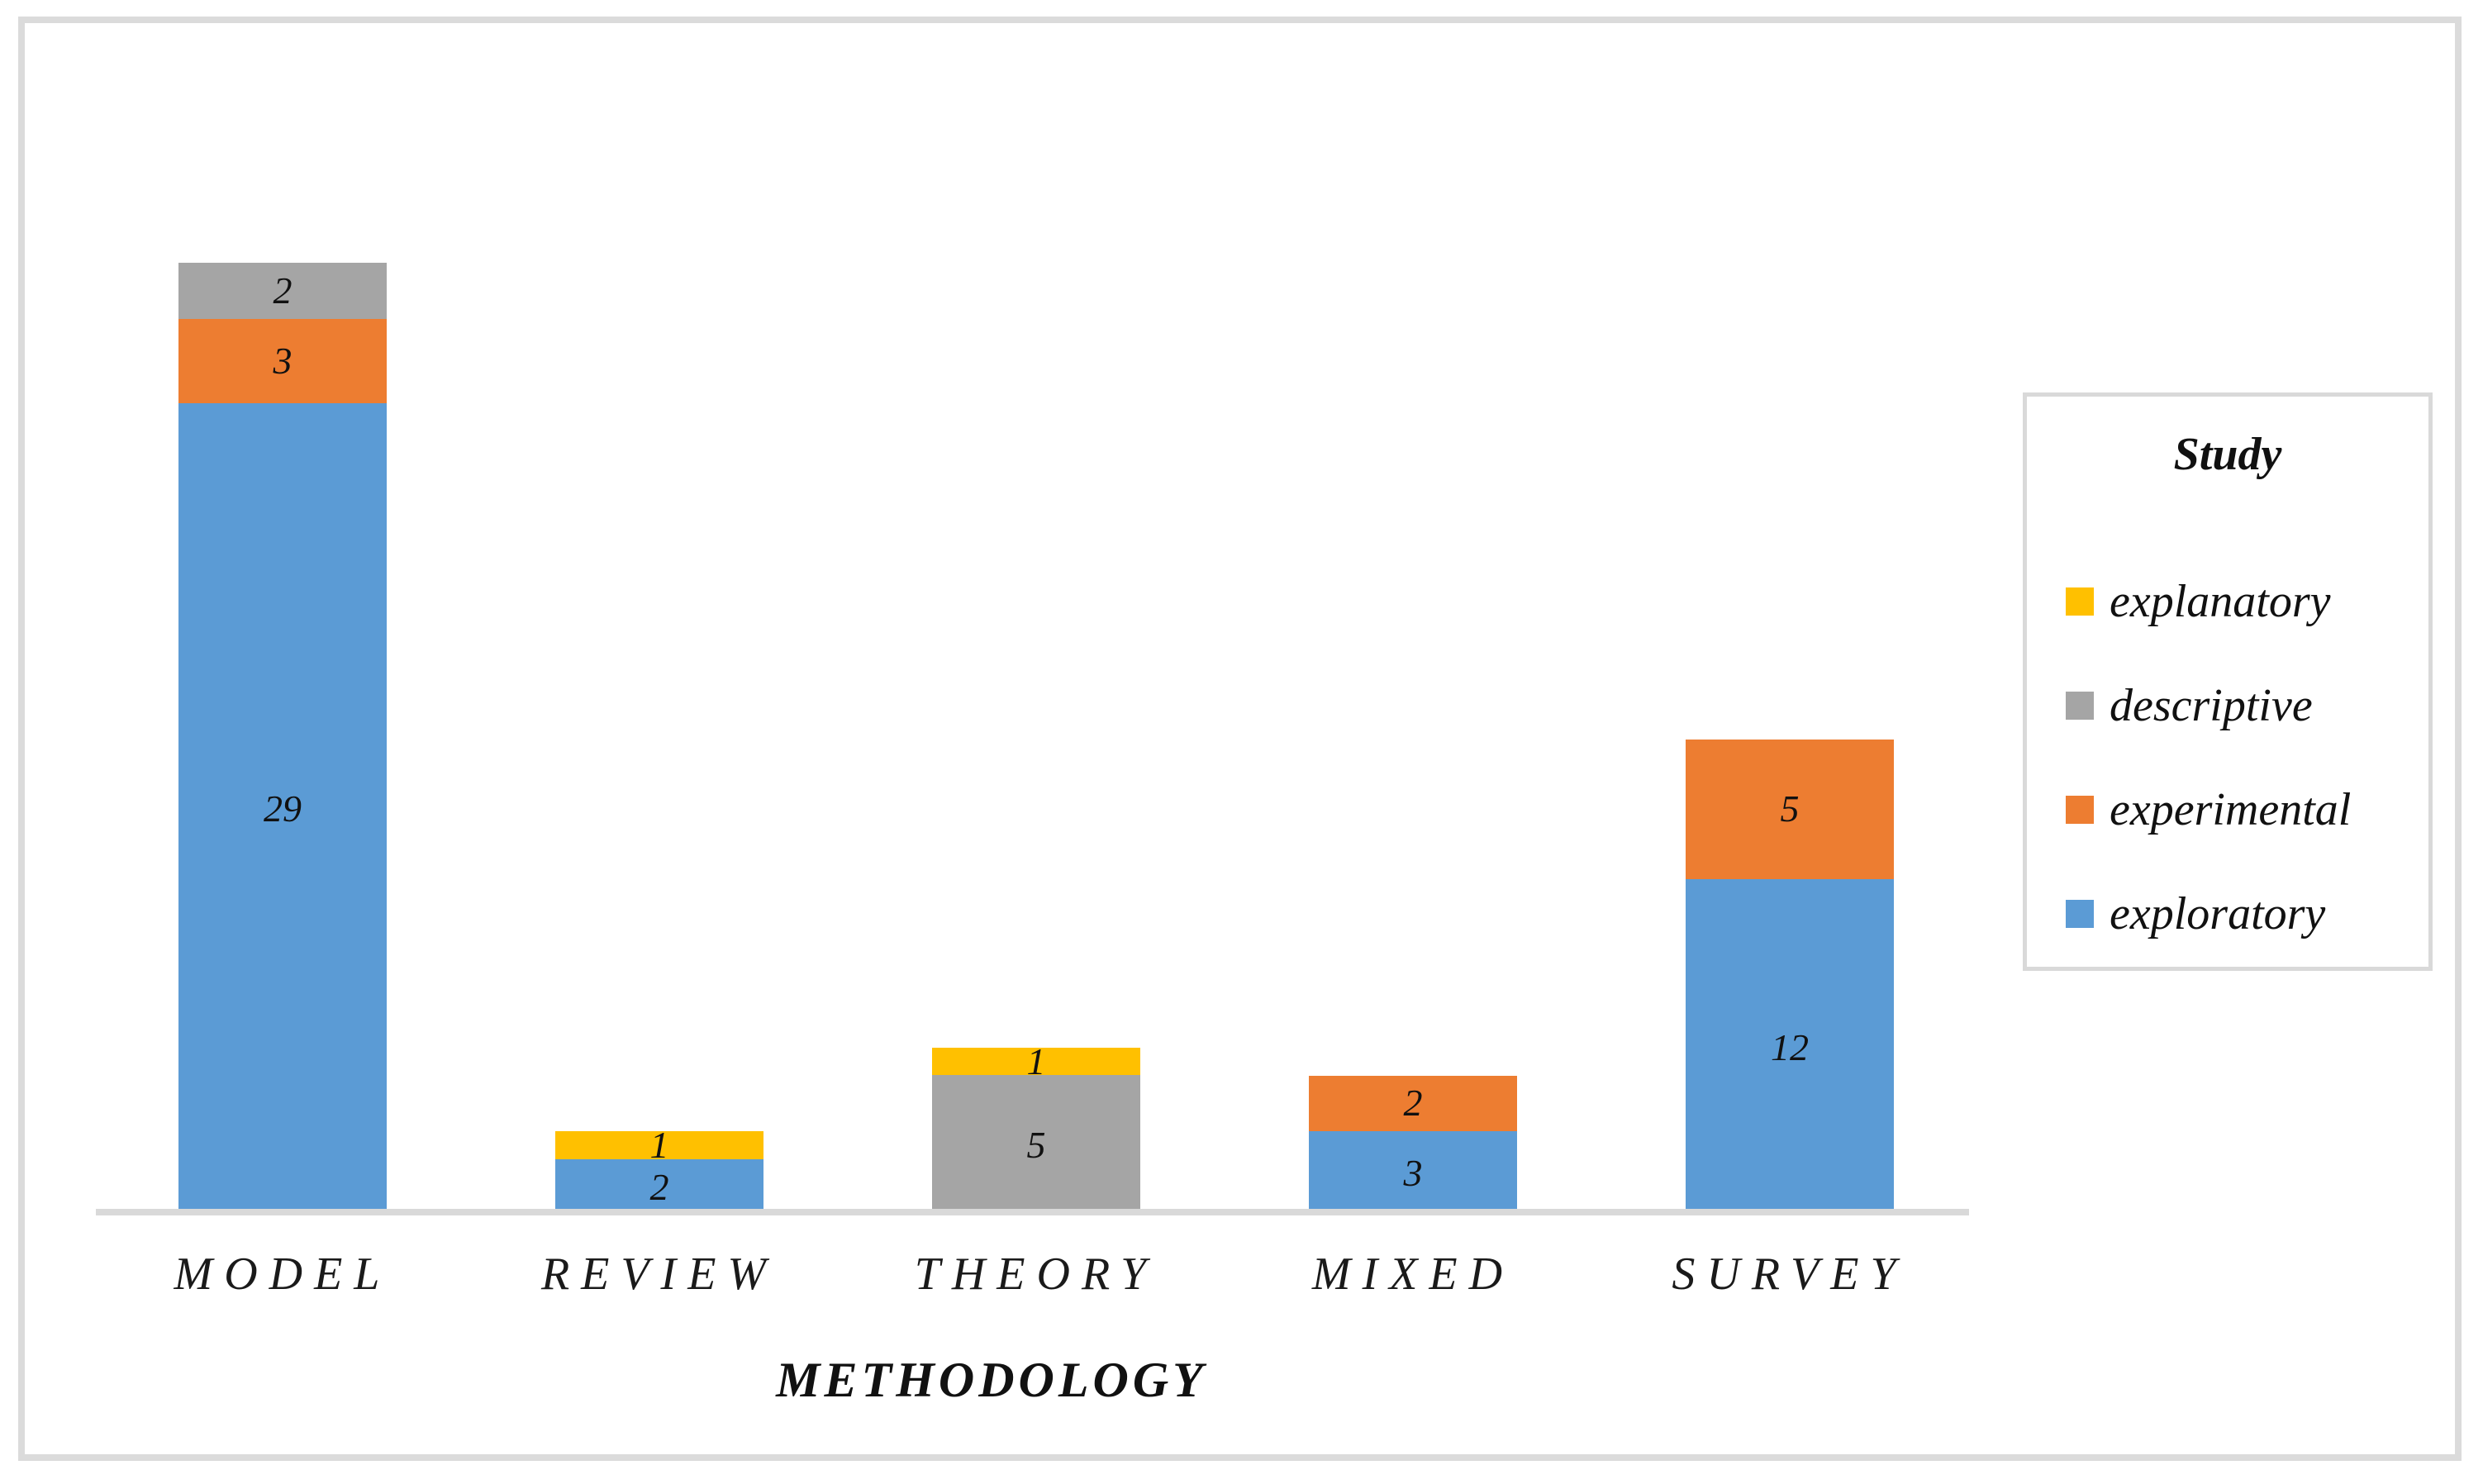  I want to click on legend-swatch-experimental, so click(2080, 810).